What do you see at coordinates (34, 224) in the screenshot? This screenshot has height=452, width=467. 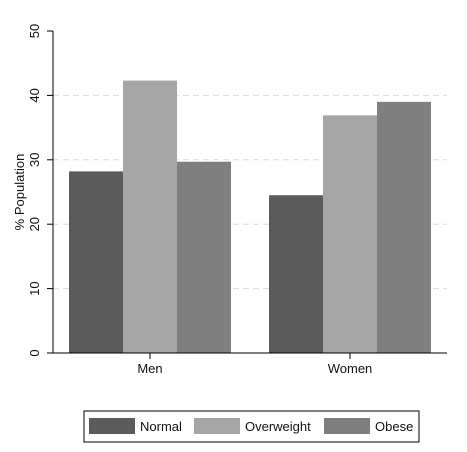 I see `y-tick-label: 20` at bounding box center [34, 224].